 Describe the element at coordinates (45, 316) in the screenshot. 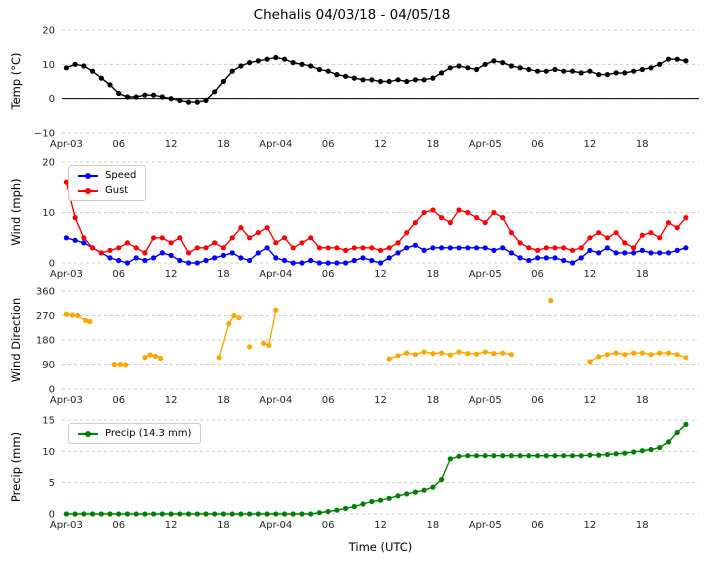

I see `svg-text: 270` at that location.